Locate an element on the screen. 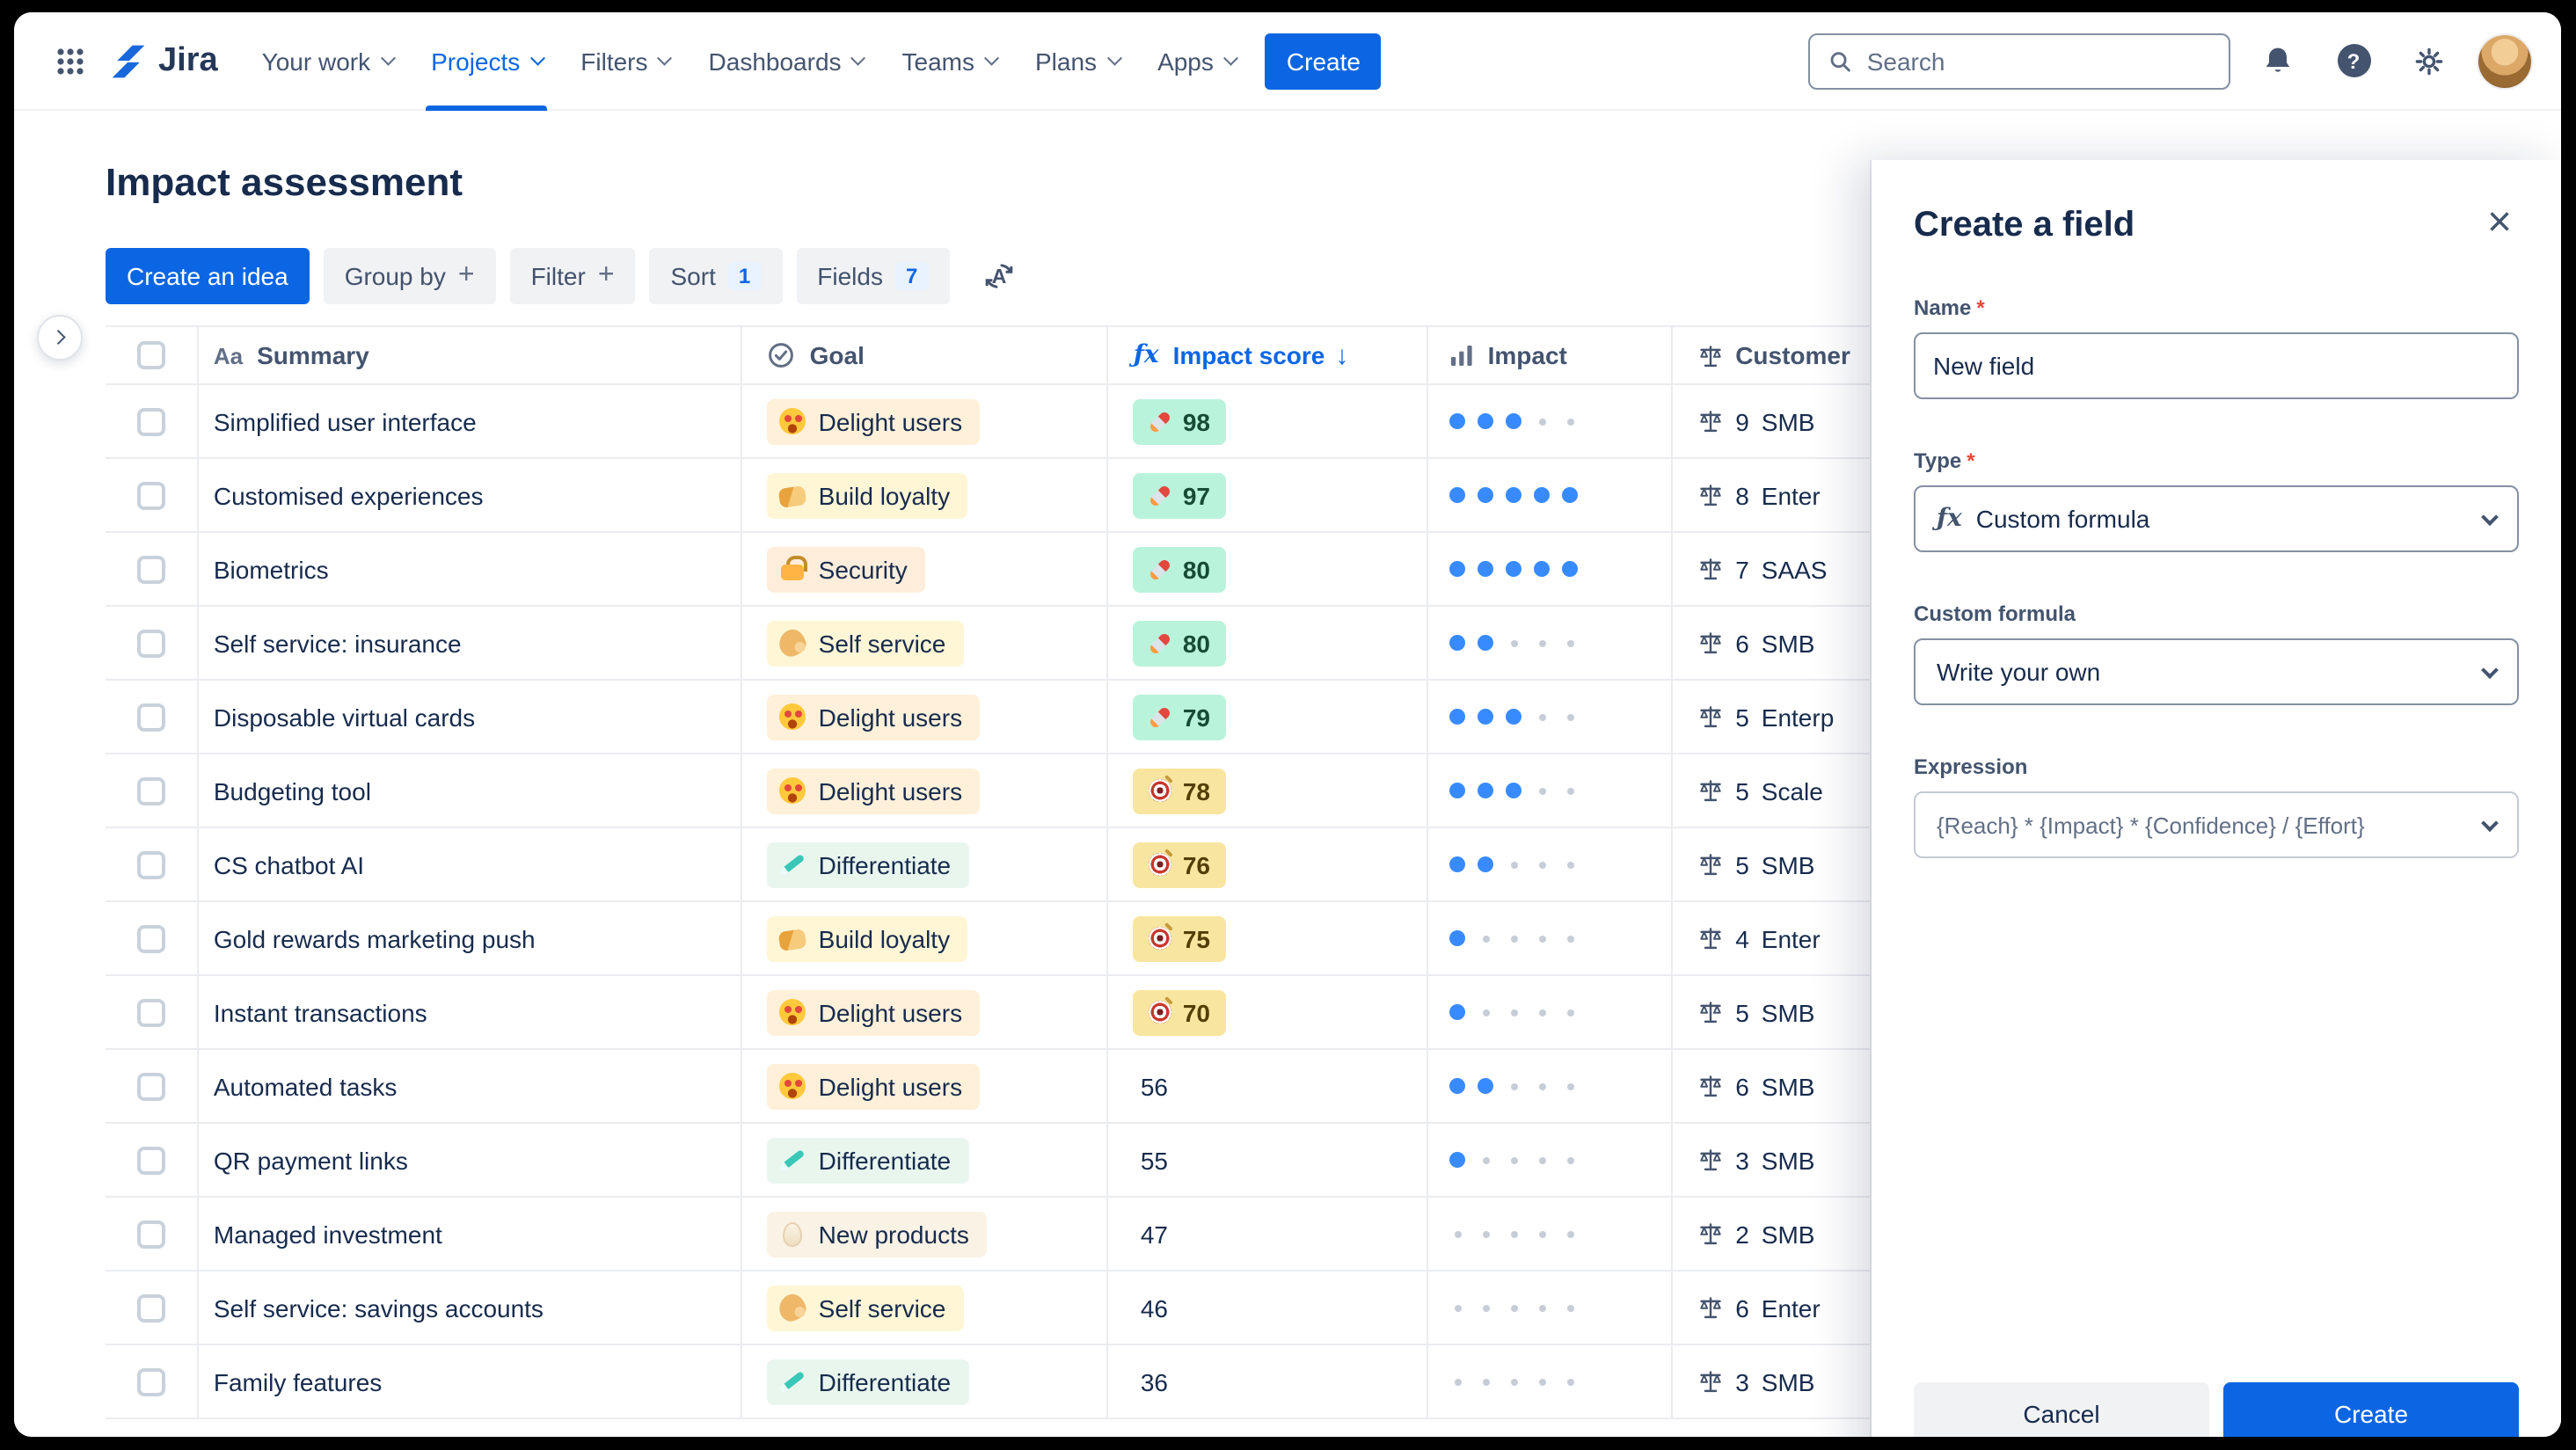  jira-logo: Jira is located at coordinates (163, 60).